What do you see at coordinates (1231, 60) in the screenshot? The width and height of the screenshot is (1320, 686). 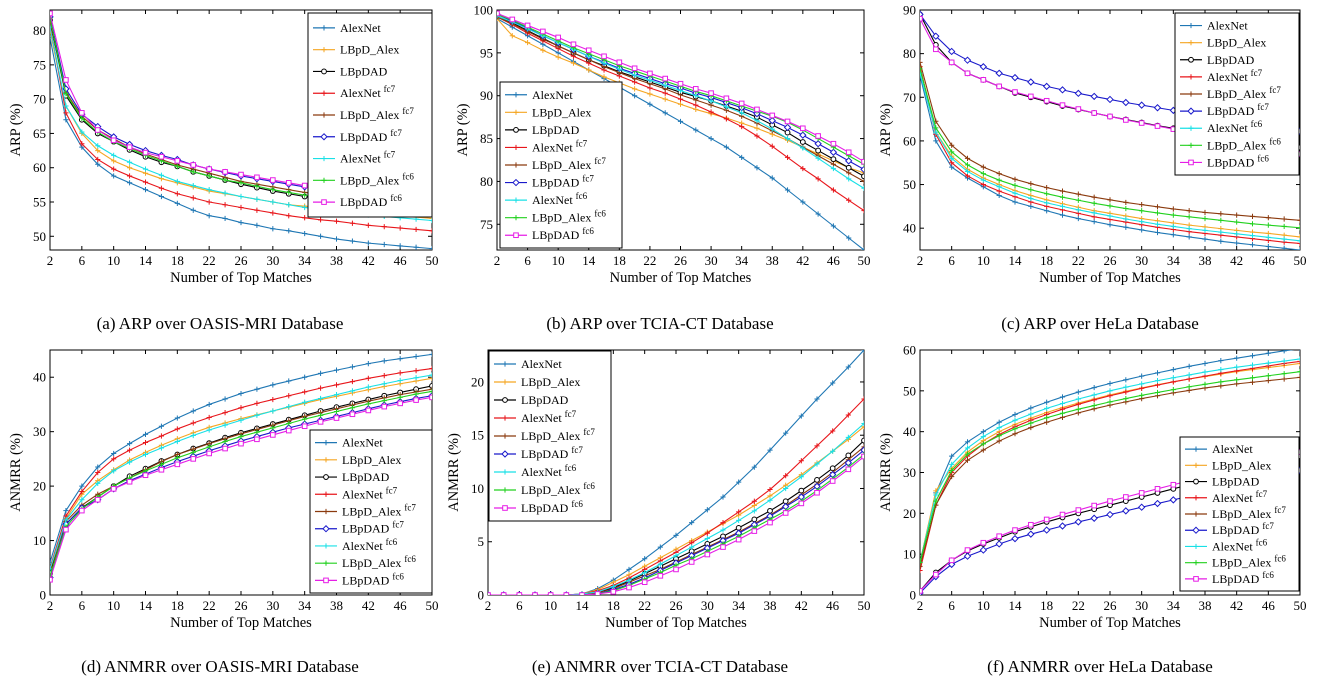 I see `legend-label: LBpDAD` at bounding box center [1231, 60].